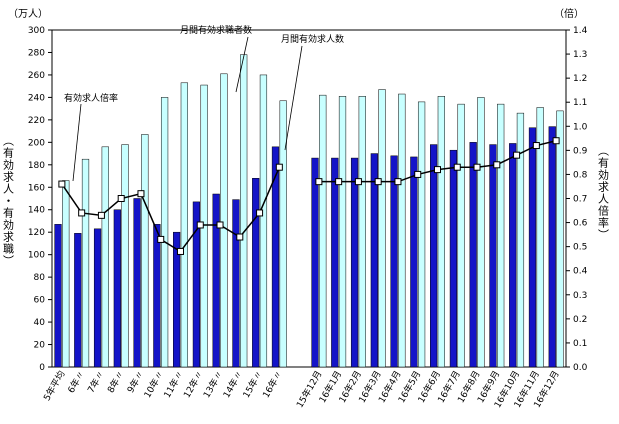 The width and height of the screenshot is (619, 424). What do you see at coordinates (569, 13) in the screenshot?
I see `right-axis-unit: （倍）` at bounding box center [569, 13].